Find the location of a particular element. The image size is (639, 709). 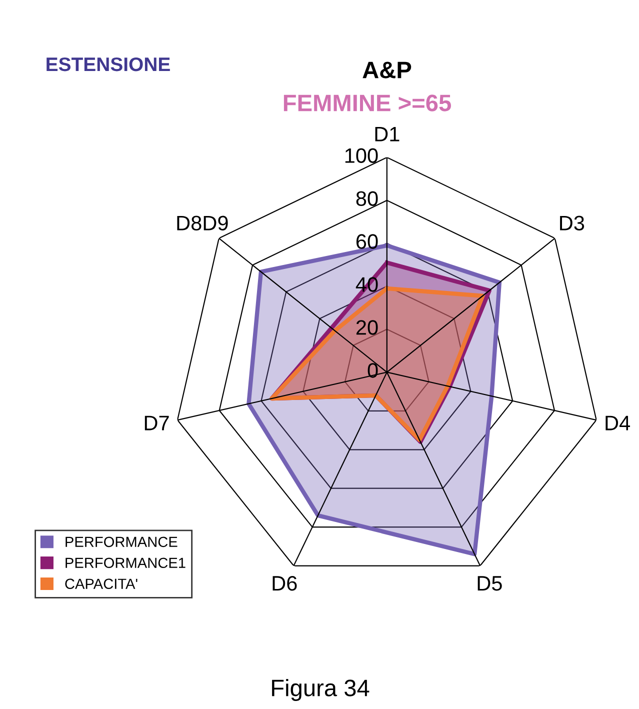

text: Figura 34 is located at coordinates (321, 690).